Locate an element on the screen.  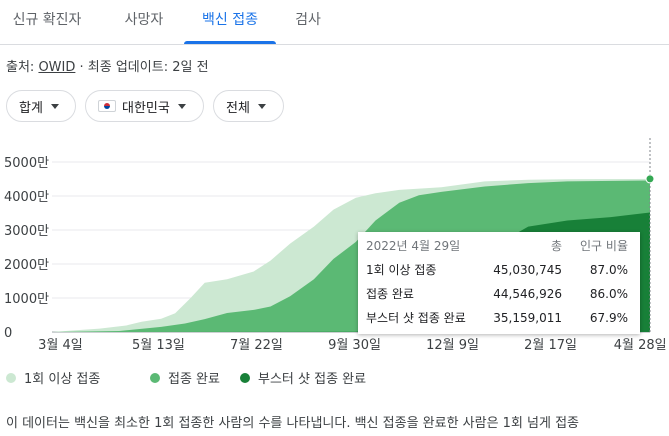
y-tick-label: 4000만 is located at coordinates (26, 197).